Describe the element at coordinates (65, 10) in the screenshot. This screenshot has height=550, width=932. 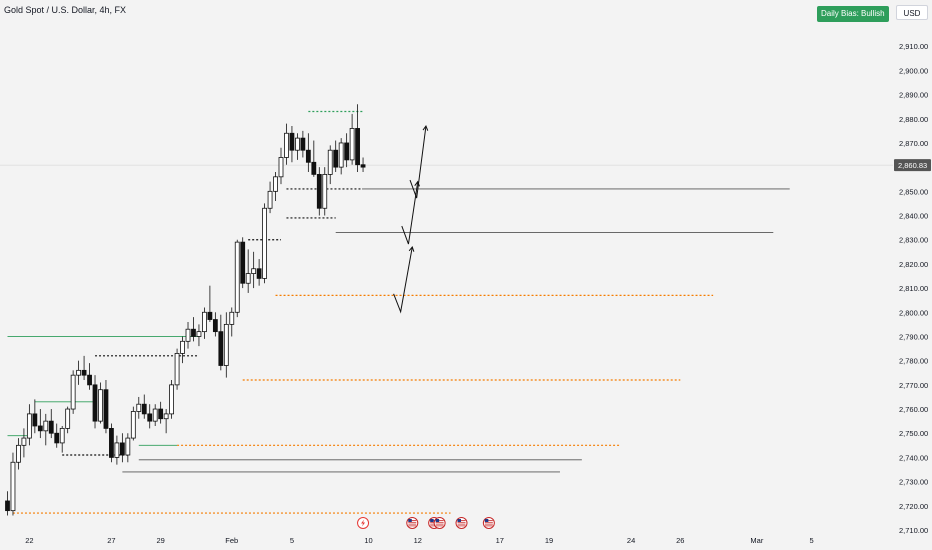
I see `symbol-title: Gold Spot / U.S. Dollar, 4h, FX` at that location.